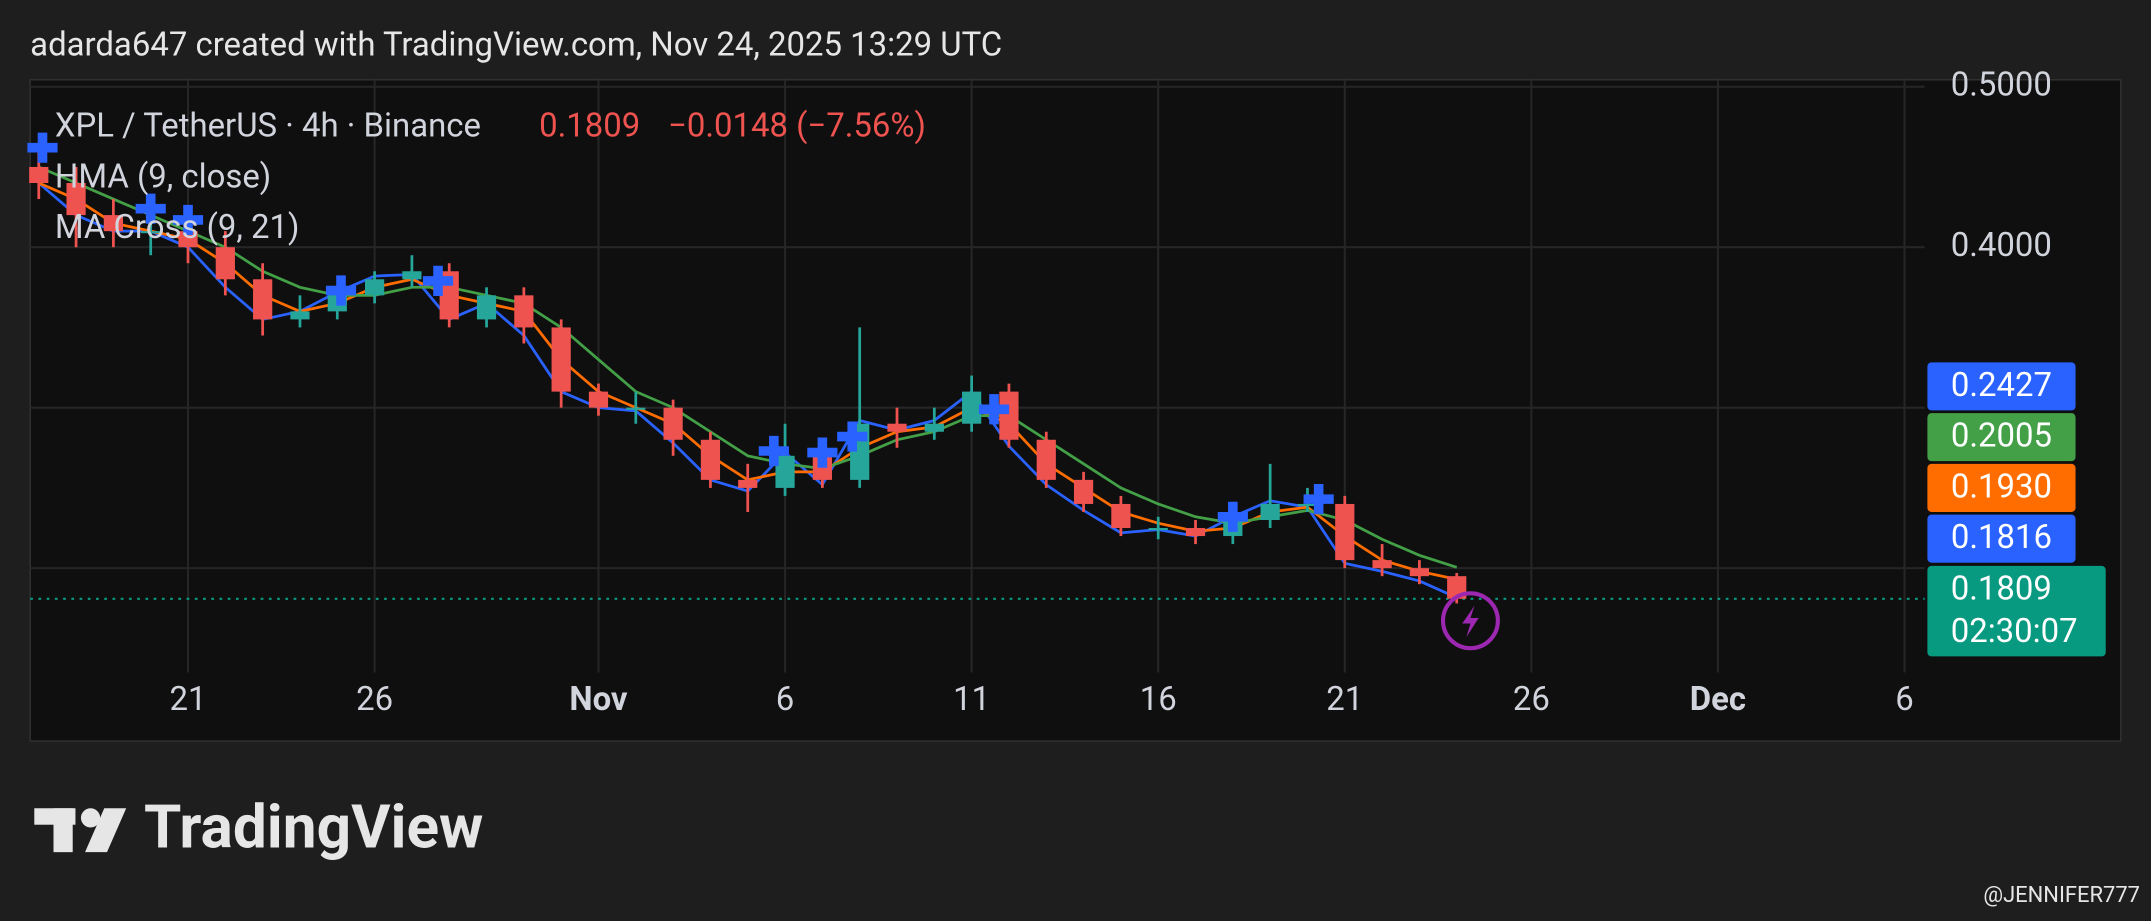 Image resolution: width=2151 pixels, height=921 pixels. What do you see at coordinates (268, 126) in the screenshot?
I see `symbol: XPL / TetherUS · 4h · Binance` at bounding box center [268, 126].